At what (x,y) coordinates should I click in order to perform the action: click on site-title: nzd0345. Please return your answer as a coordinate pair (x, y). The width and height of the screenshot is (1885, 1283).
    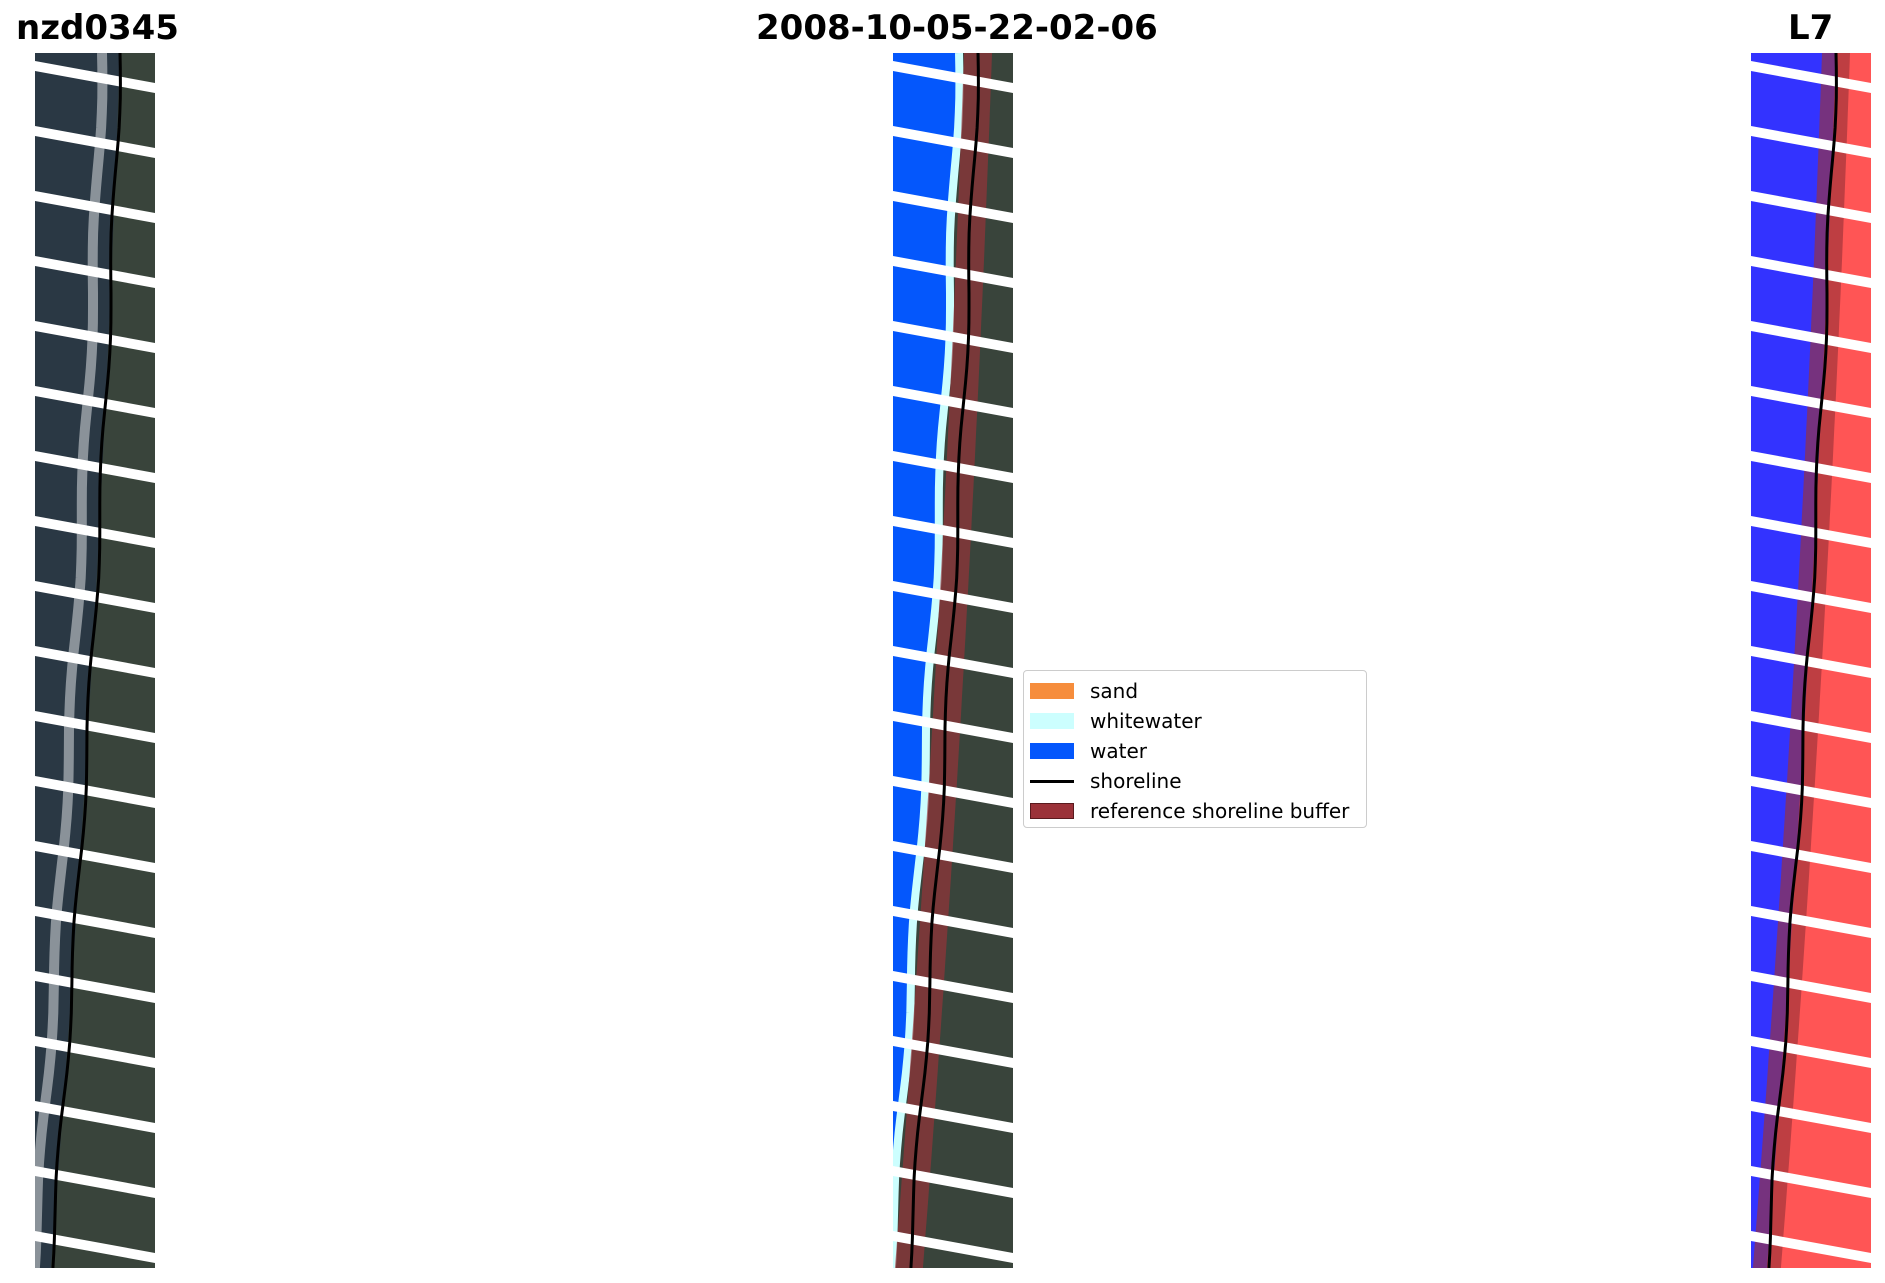
    Looking at the image, I should click on (97, 28).